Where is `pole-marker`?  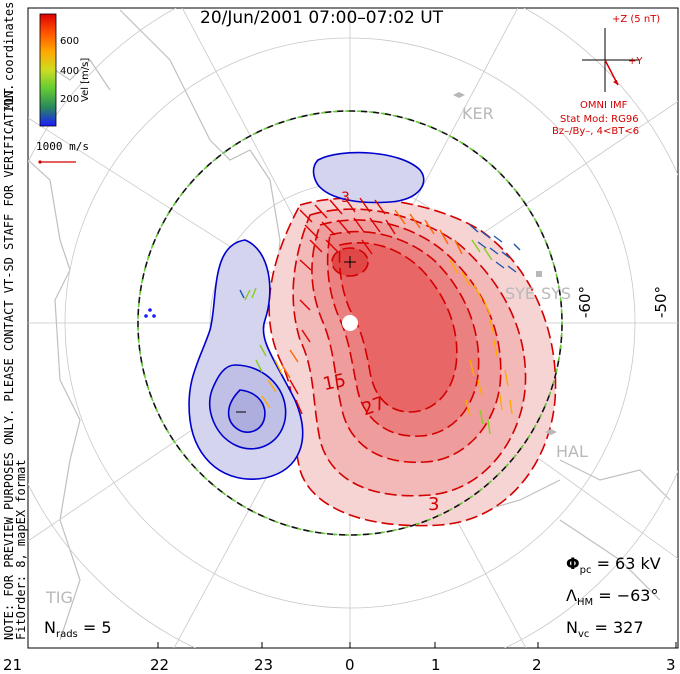 pole-marker is located at coordinates (350, 323).